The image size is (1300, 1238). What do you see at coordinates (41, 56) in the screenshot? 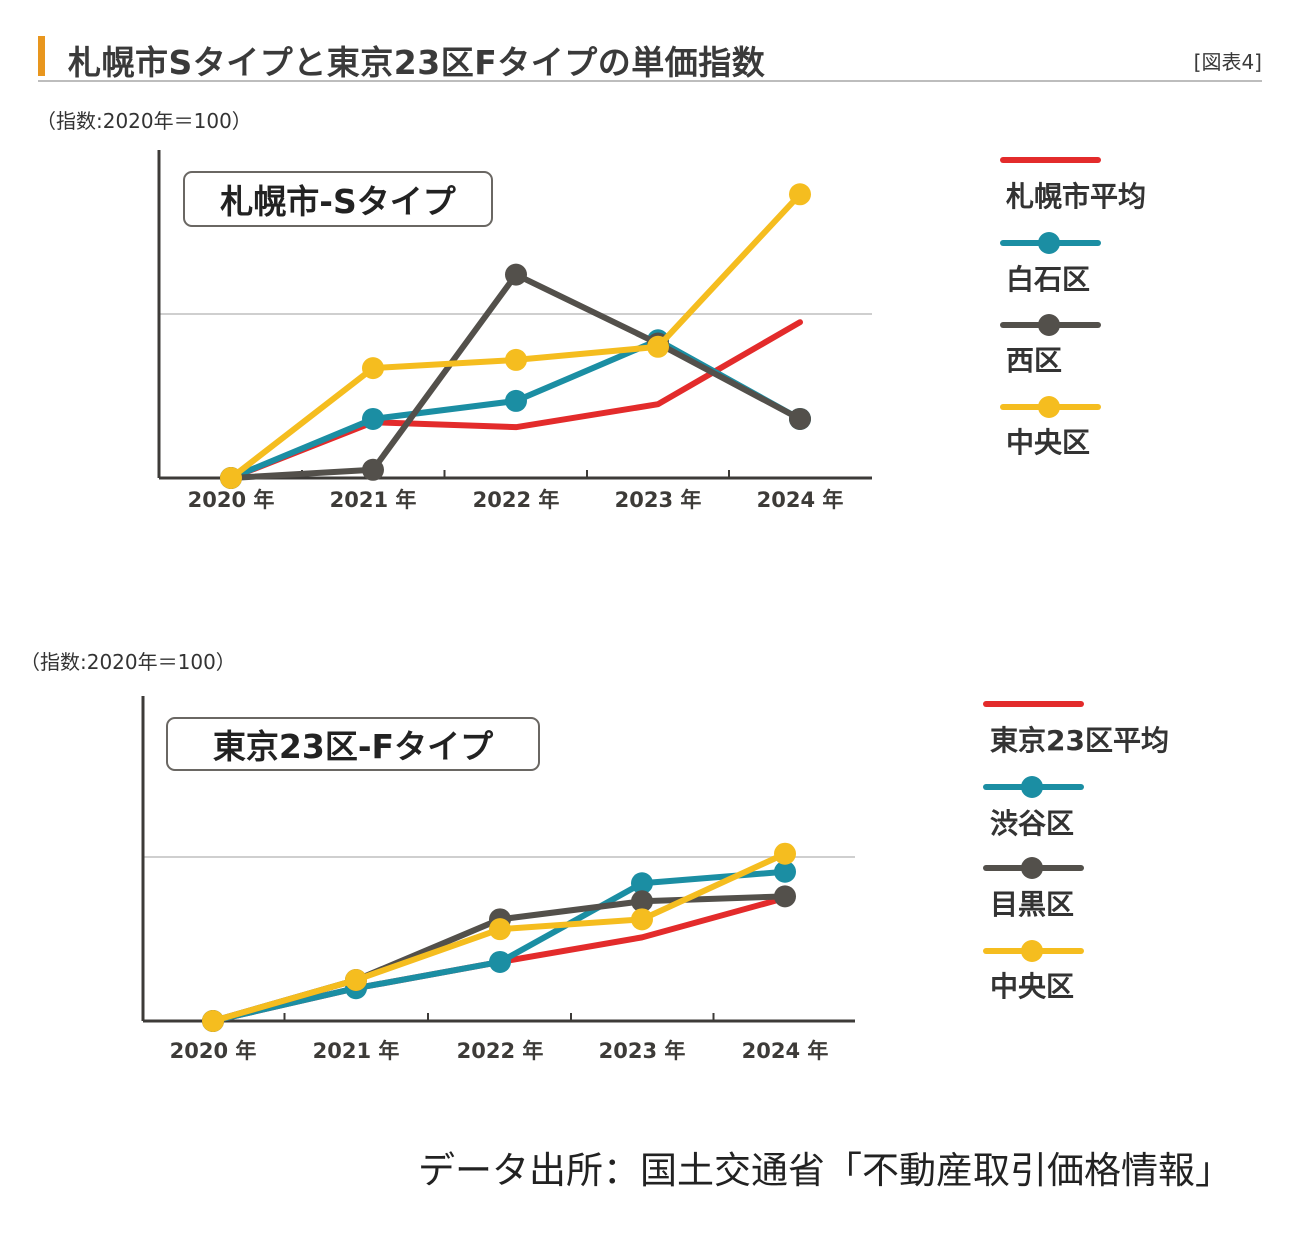
I see `header-accent-bar` at bounding box center [41, 56].